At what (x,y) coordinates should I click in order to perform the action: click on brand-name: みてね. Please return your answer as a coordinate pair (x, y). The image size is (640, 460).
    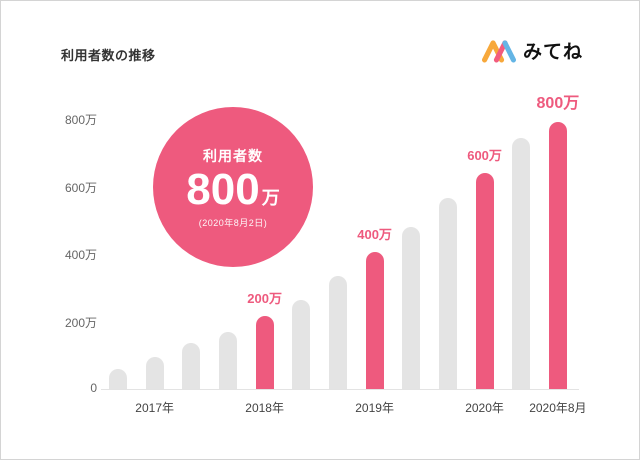
    Looking at the image, I should click on (552, 52).